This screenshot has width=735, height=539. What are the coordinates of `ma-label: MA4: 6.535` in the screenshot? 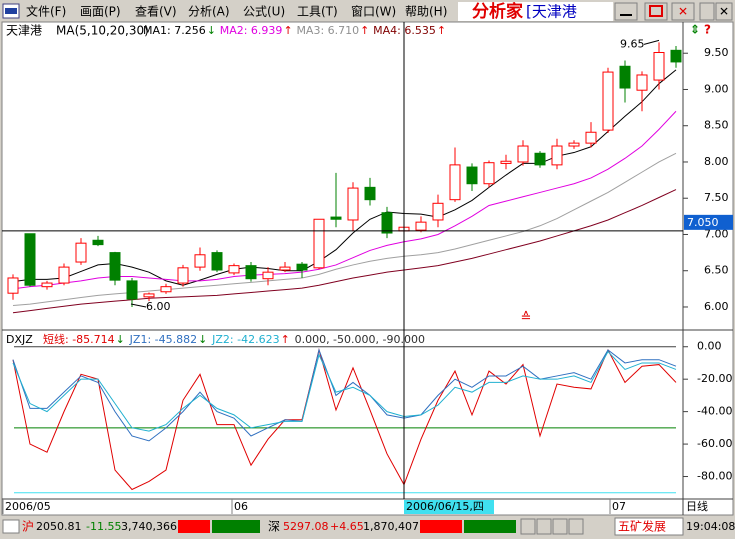 It's located at (404, 30).